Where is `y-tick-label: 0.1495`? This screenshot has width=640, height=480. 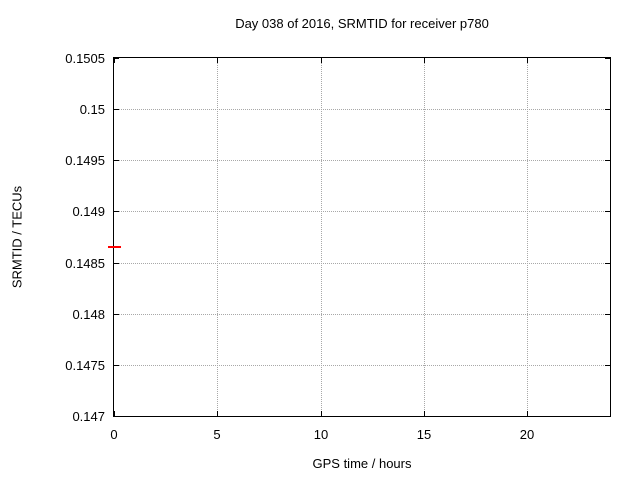 y-tick-label: 0.1495 is located at coordinates (85, 160).